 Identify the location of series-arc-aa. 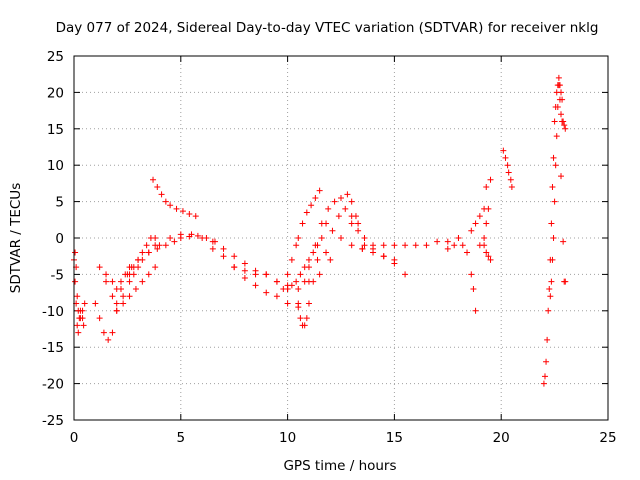
(554, 201).